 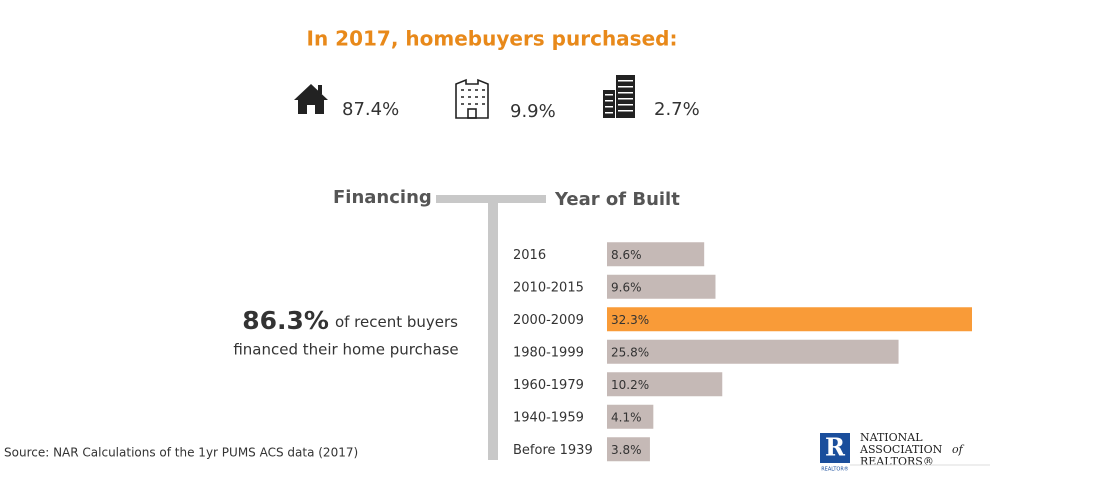 What do you see at coordinates (285, 320) in the screenshot?
I see `financing-share: 86.3%` at bounding box center [285, 320].